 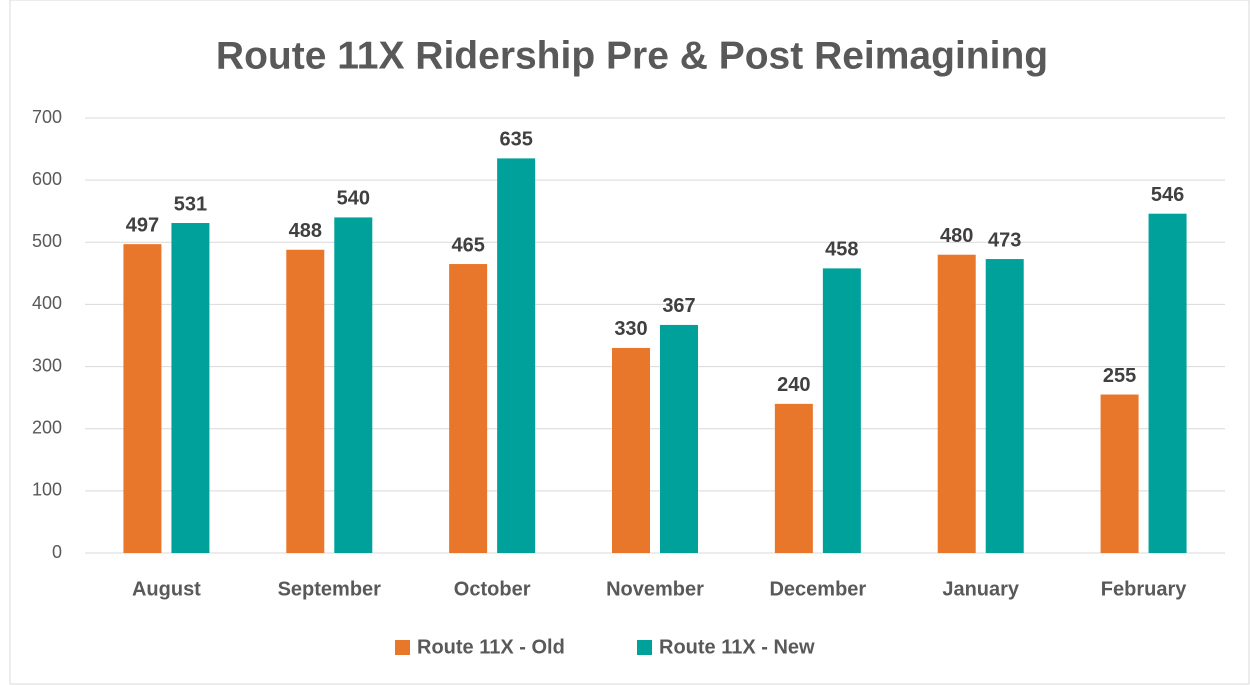 I want to click on data-label: 480, so click(x=956, y=236).